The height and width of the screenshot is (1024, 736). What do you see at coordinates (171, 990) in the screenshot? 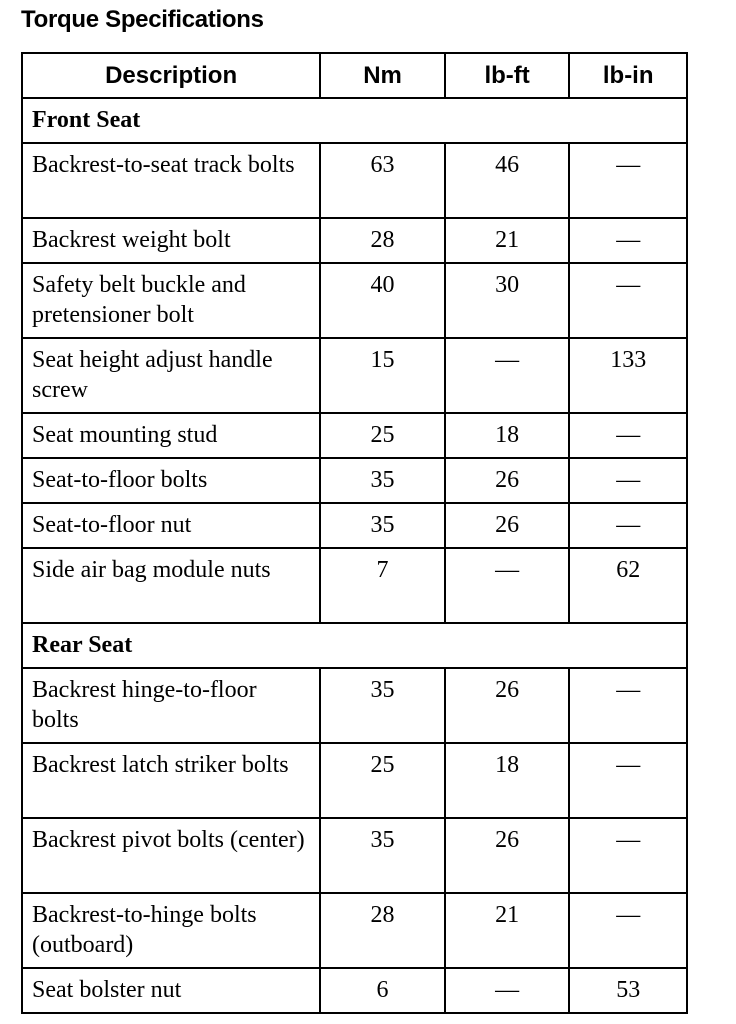
I see `description-cell: Seat bolster nut` at bounding box center [171, 990].